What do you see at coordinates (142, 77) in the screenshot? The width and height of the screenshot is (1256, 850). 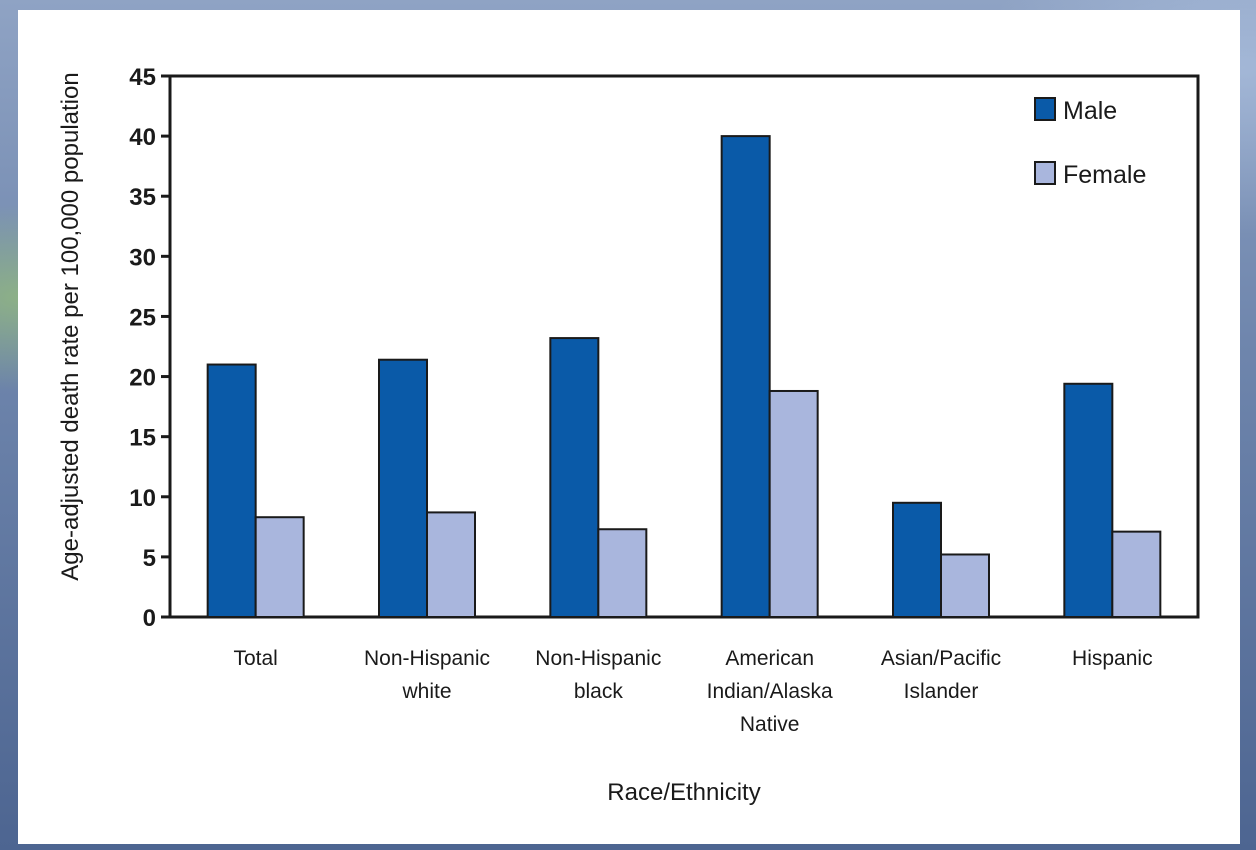 I see `y-tick-label: 45` at bounding box center [142, 77].